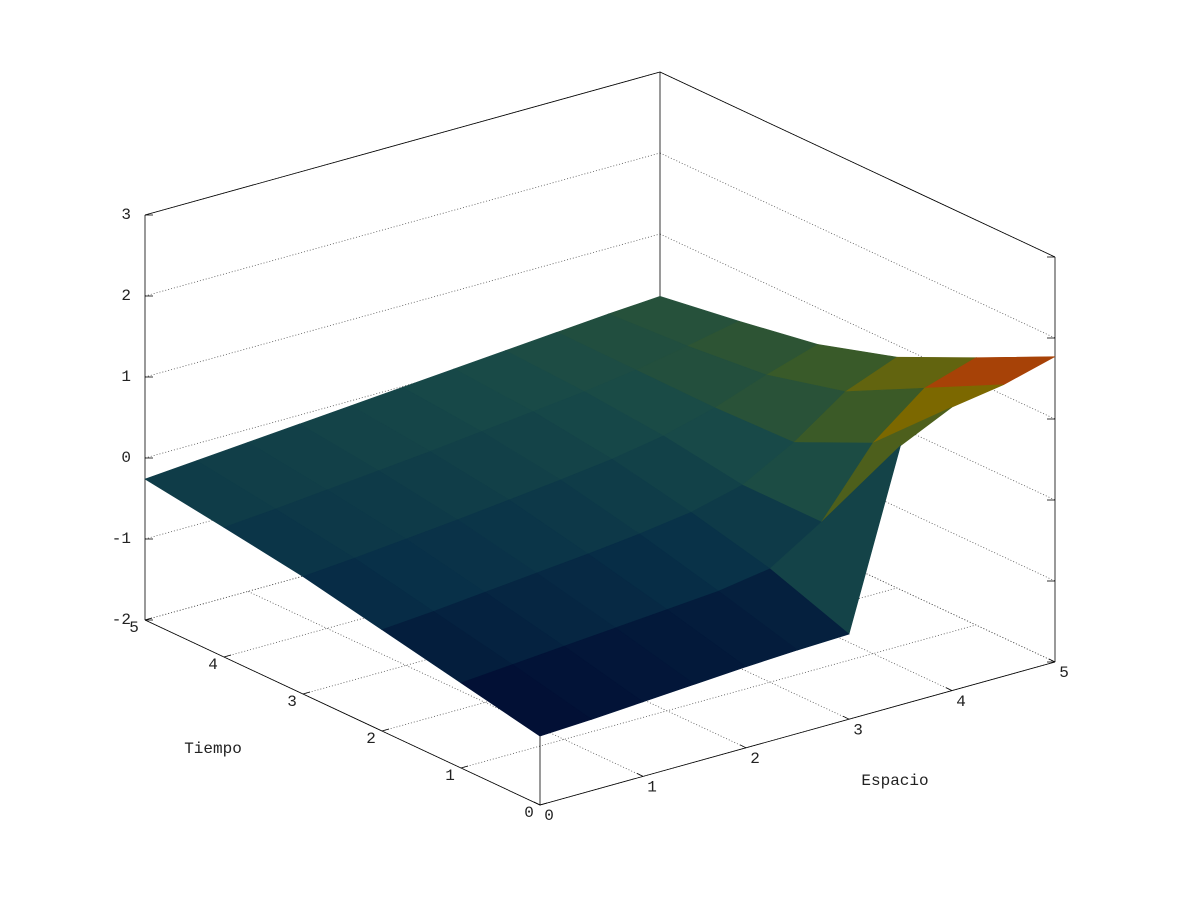 The height and width of the screenshot is (900, 1200). Describe the element at coordinates (526, 700) in the screenshot. I see `surface-patch` at that location.